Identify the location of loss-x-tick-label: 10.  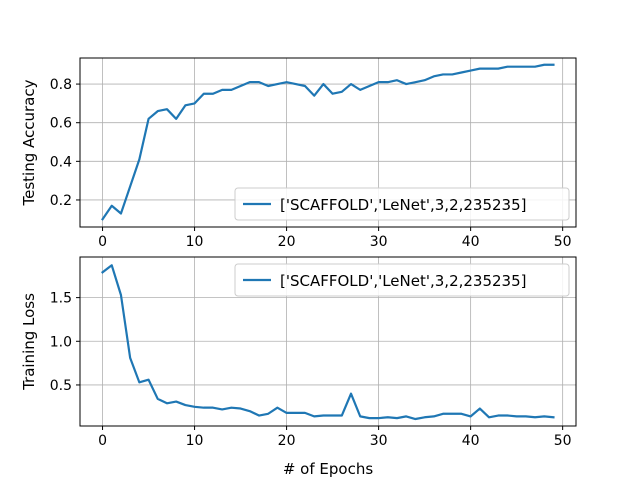
(195, 441).